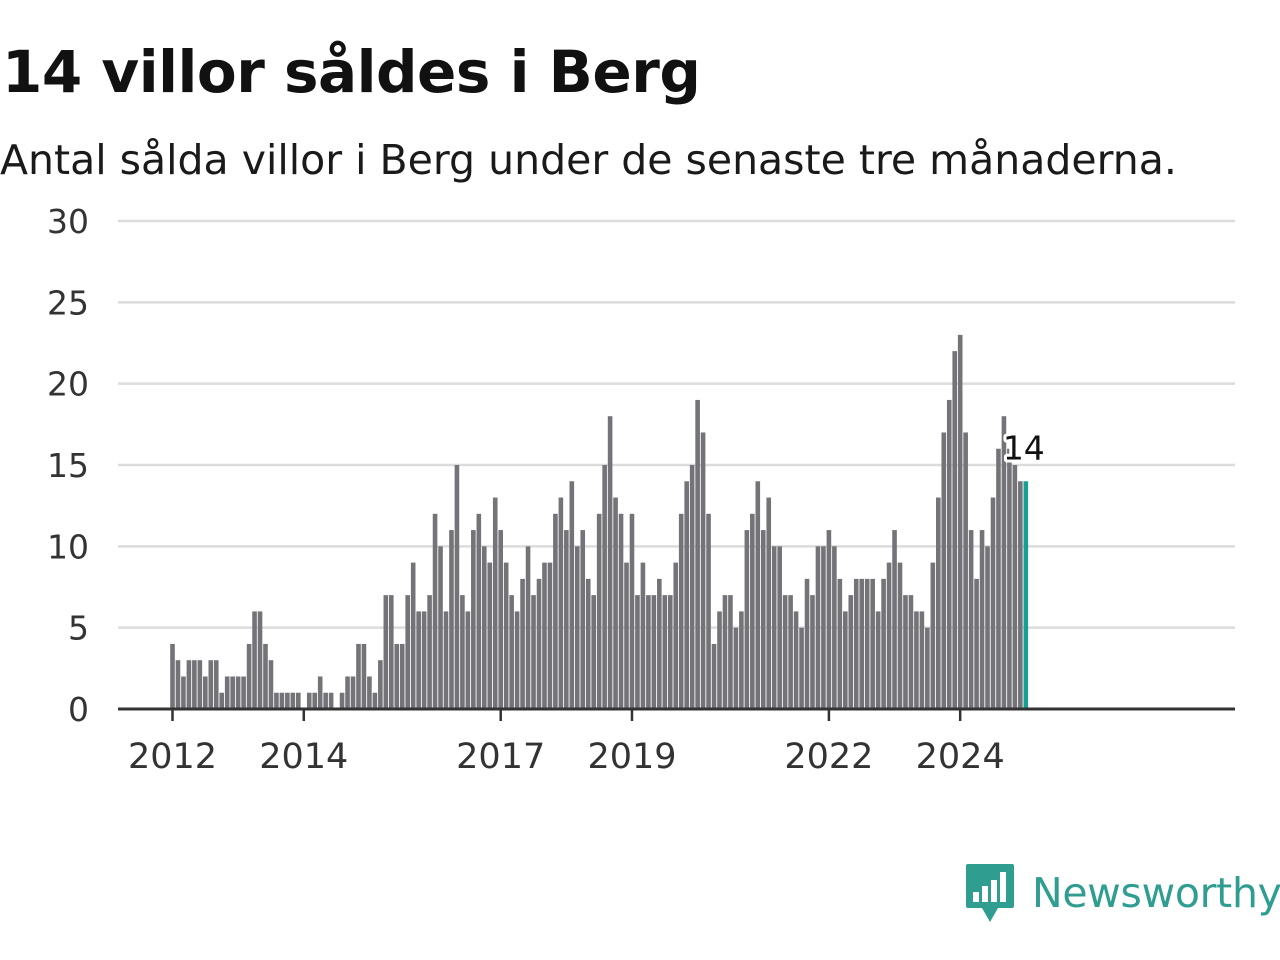  I want to click on value-labels: 14, so click(1024, 447).